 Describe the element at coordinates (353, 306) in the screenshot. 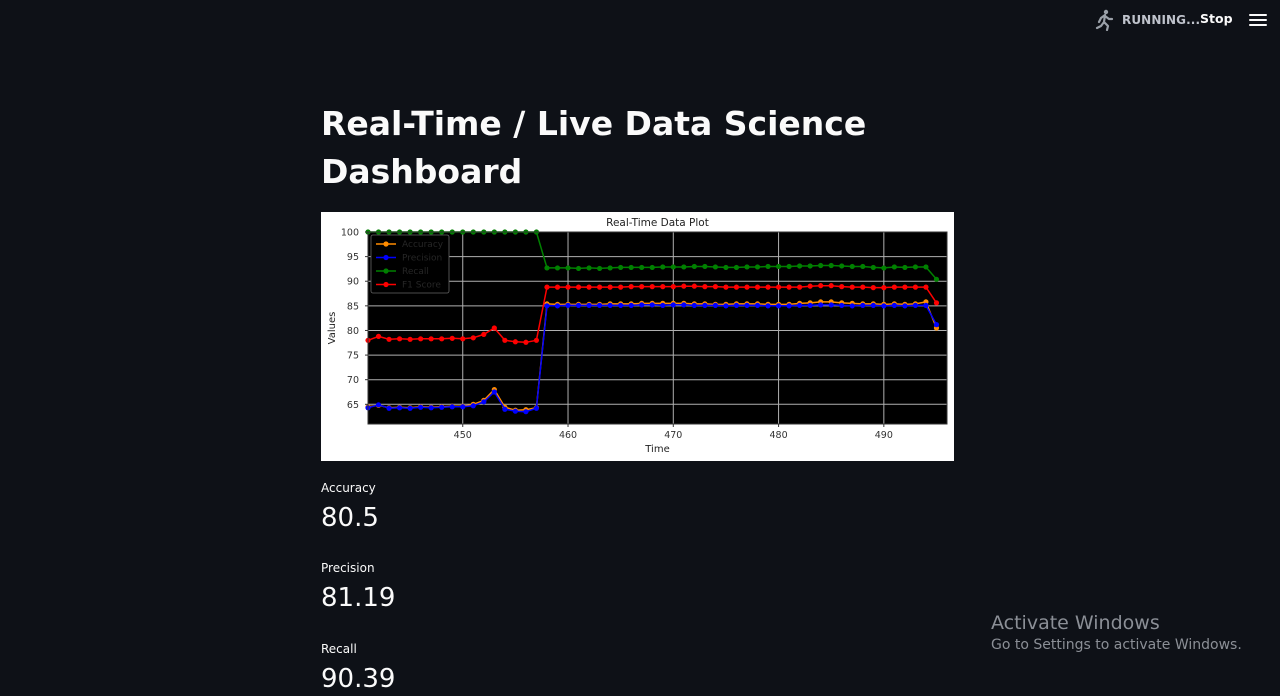

I see `y-tick-label: 85` at that location.